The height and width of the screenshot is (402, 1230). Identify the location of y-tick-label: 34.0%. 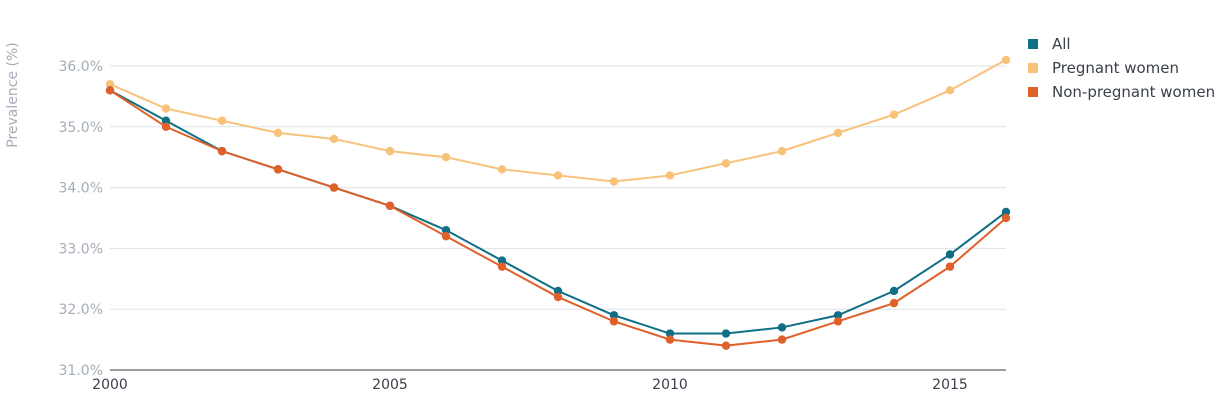
(81, 189).